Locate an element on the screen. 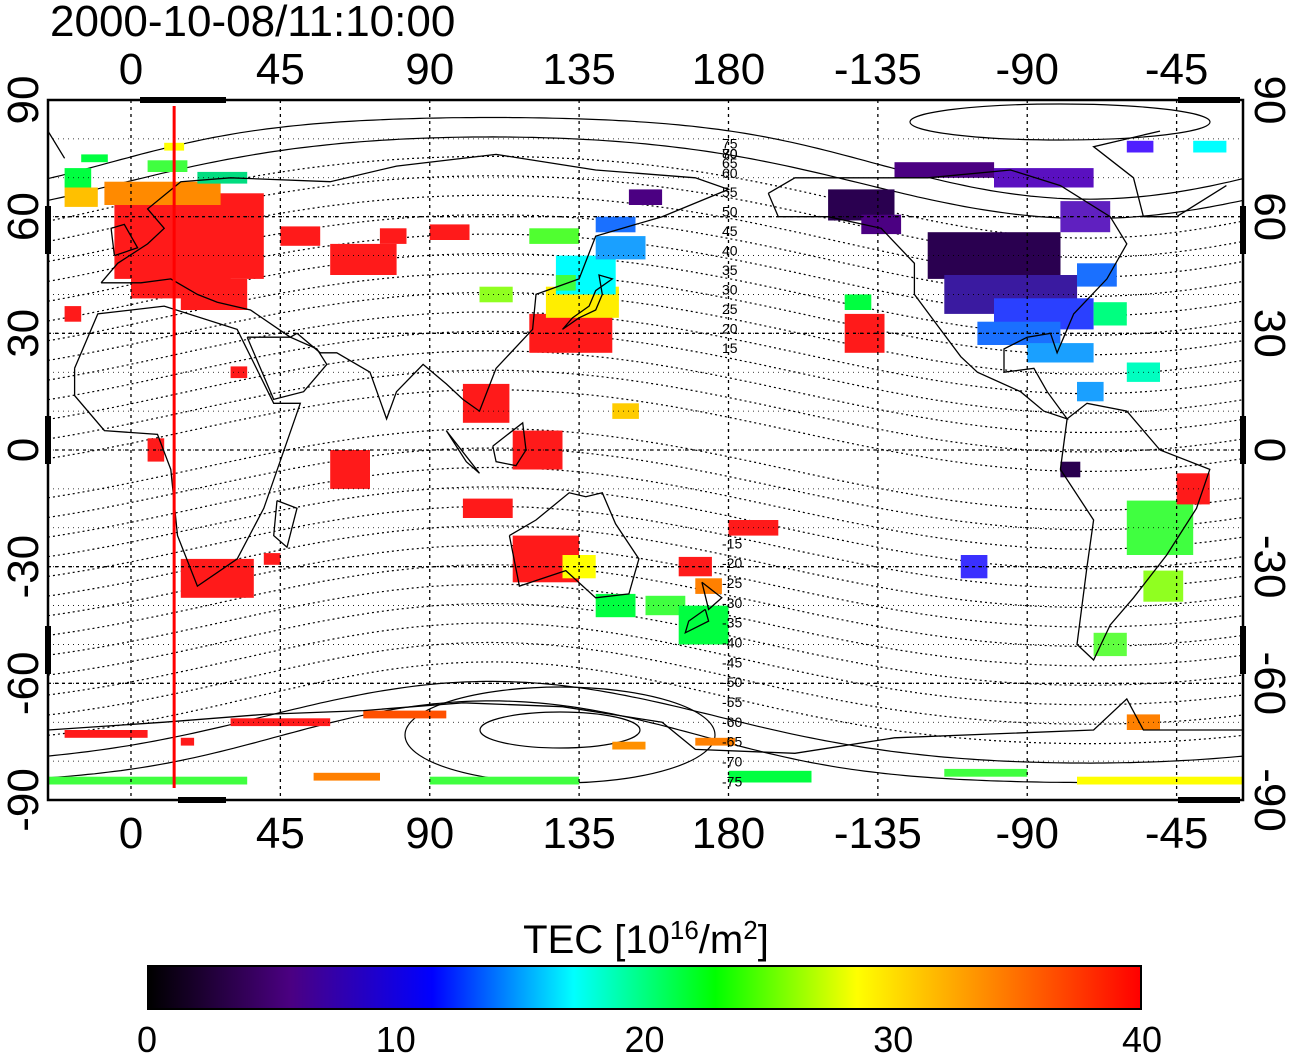 This screenshot has height=1060, width=1292. right-axis-tick-label: -30 is located at coordinates (1268, 567).